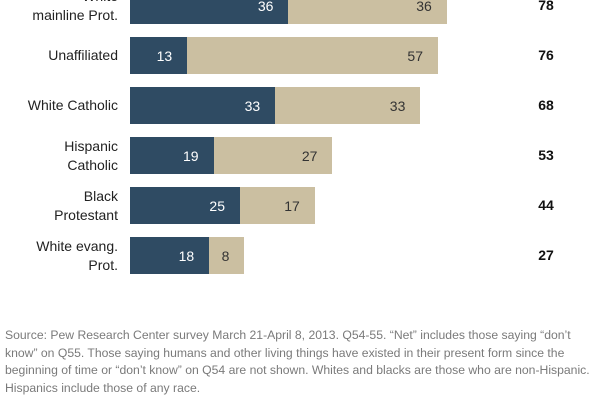 The image size is (600, 400). What do you see at coordinates (546, 104) in the screenshot?
I see `net-value: 68` at bounding box center [546, 104].